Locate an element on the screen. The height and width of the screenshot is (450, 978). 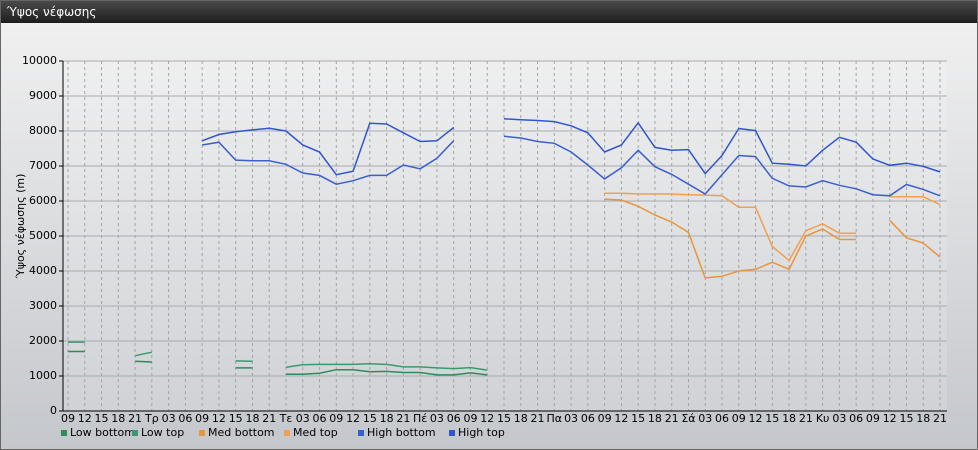
y-axis-label: Ύψος νέφωσης (m) is located at coordinates (20, 227).